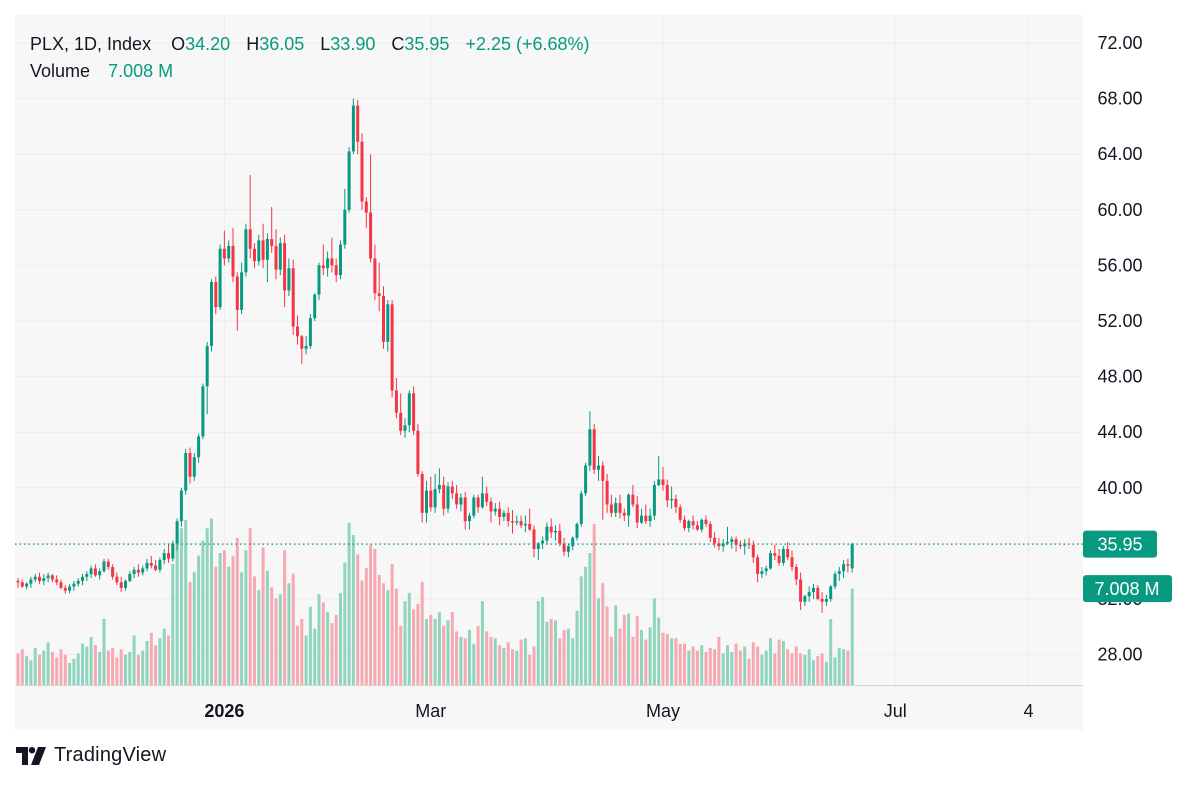  I want to click on time-tick-label: 4, so click(1028, 711).